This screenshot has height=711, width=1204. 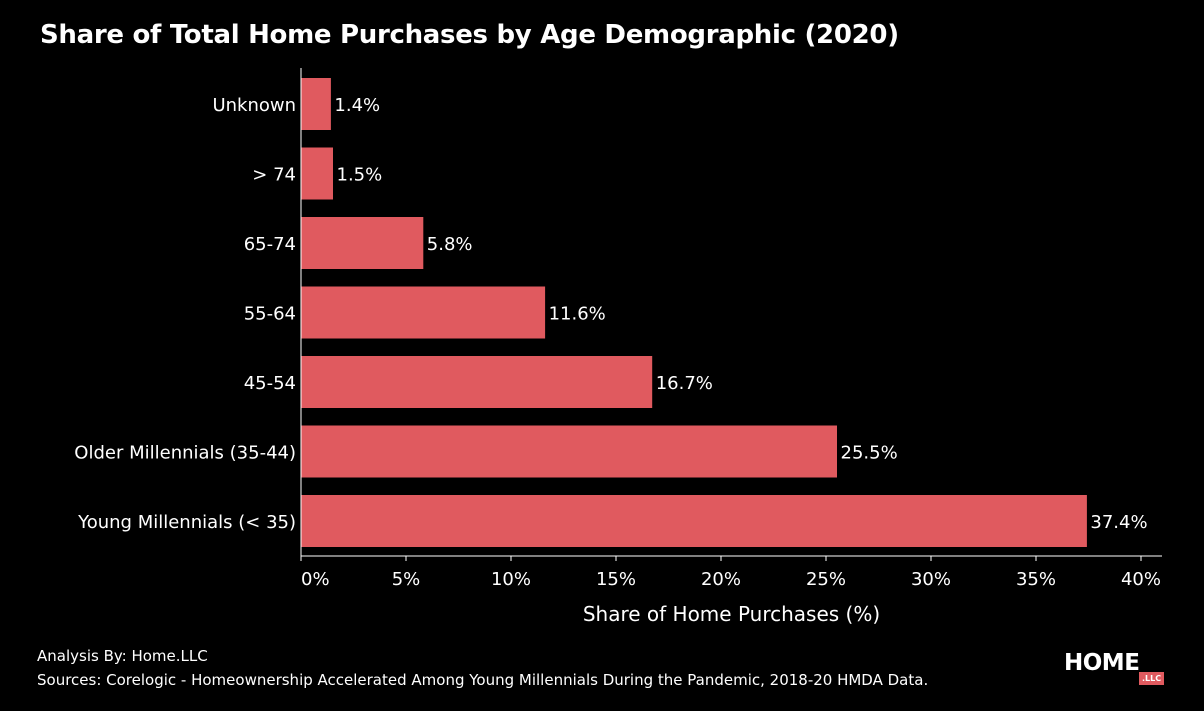 What do you see at coordinates (315, 579) in the screenshot?
I see `x-tick-label-0: 0%` at bounding box center [315, 579].